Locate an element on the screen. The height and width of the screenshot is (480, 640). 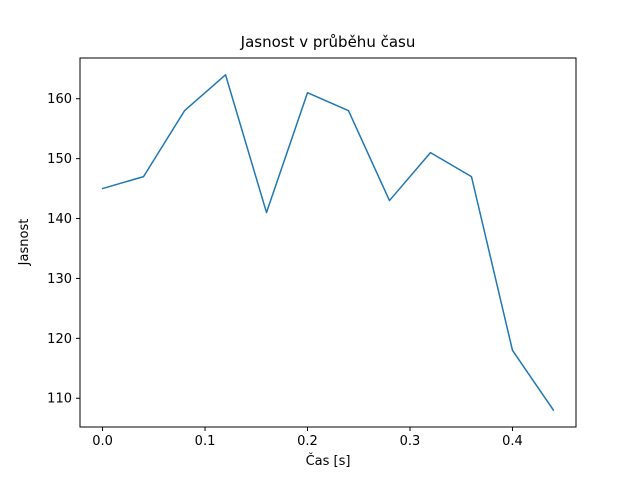
y-tick-label: 120 is located at coordinates (59, 339).